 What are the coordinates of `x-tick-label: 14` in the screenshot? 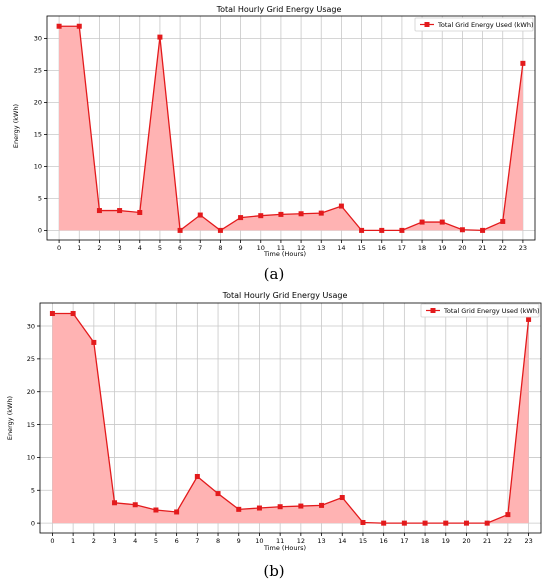 It's located at (341, 248).